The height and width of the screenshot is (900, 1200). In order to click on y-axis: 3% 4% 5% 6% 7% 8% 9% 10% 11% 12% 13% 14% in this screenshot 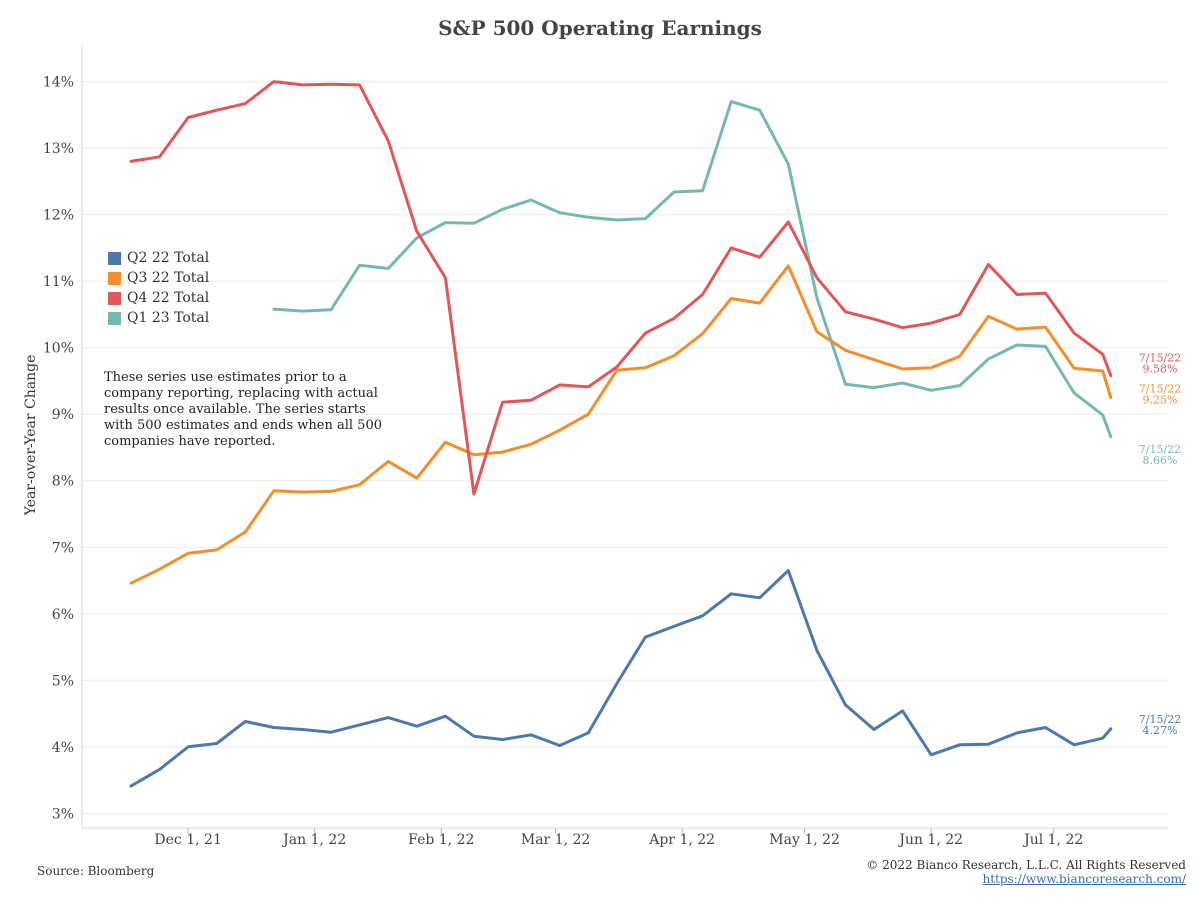, I will do `click(63, 436)`.